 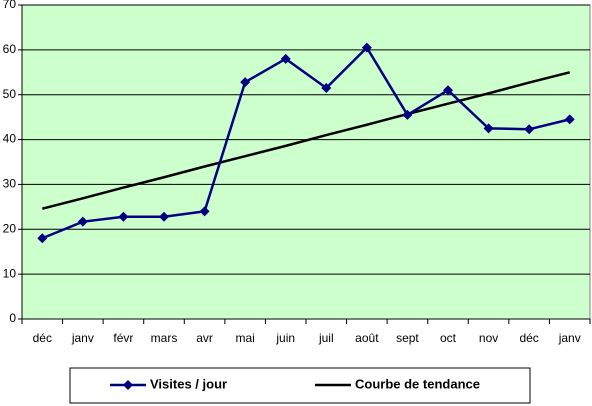 I want to click on y-tick-label: 20, so click(x=10, y=228).